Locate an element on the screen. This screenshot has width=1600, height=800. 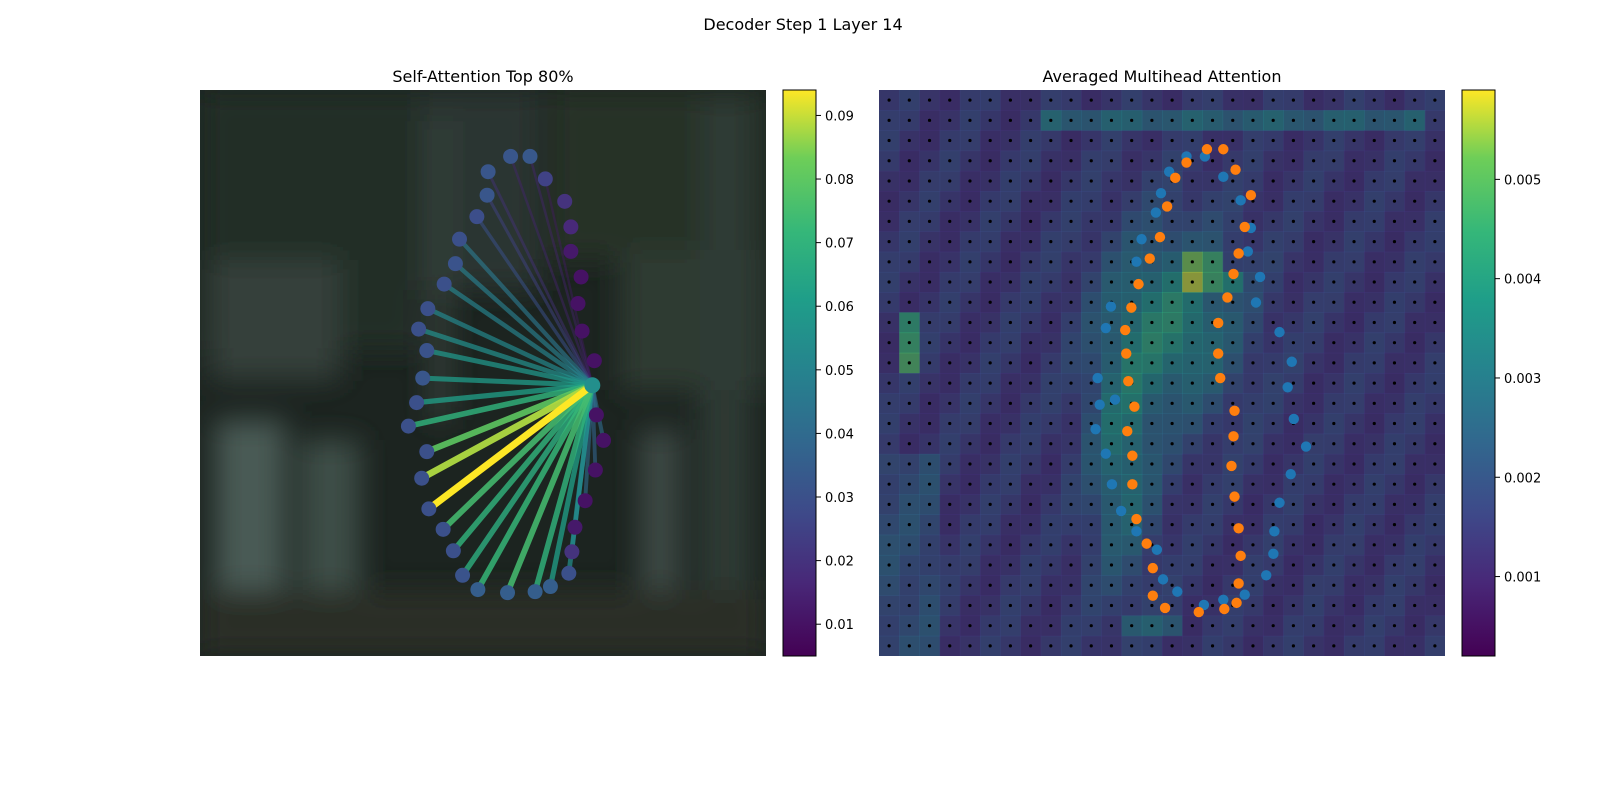
right-colorbar-ticks: 0.001 0.002 0.003 0.004 0.005 is located at coordinates (1518, 379).